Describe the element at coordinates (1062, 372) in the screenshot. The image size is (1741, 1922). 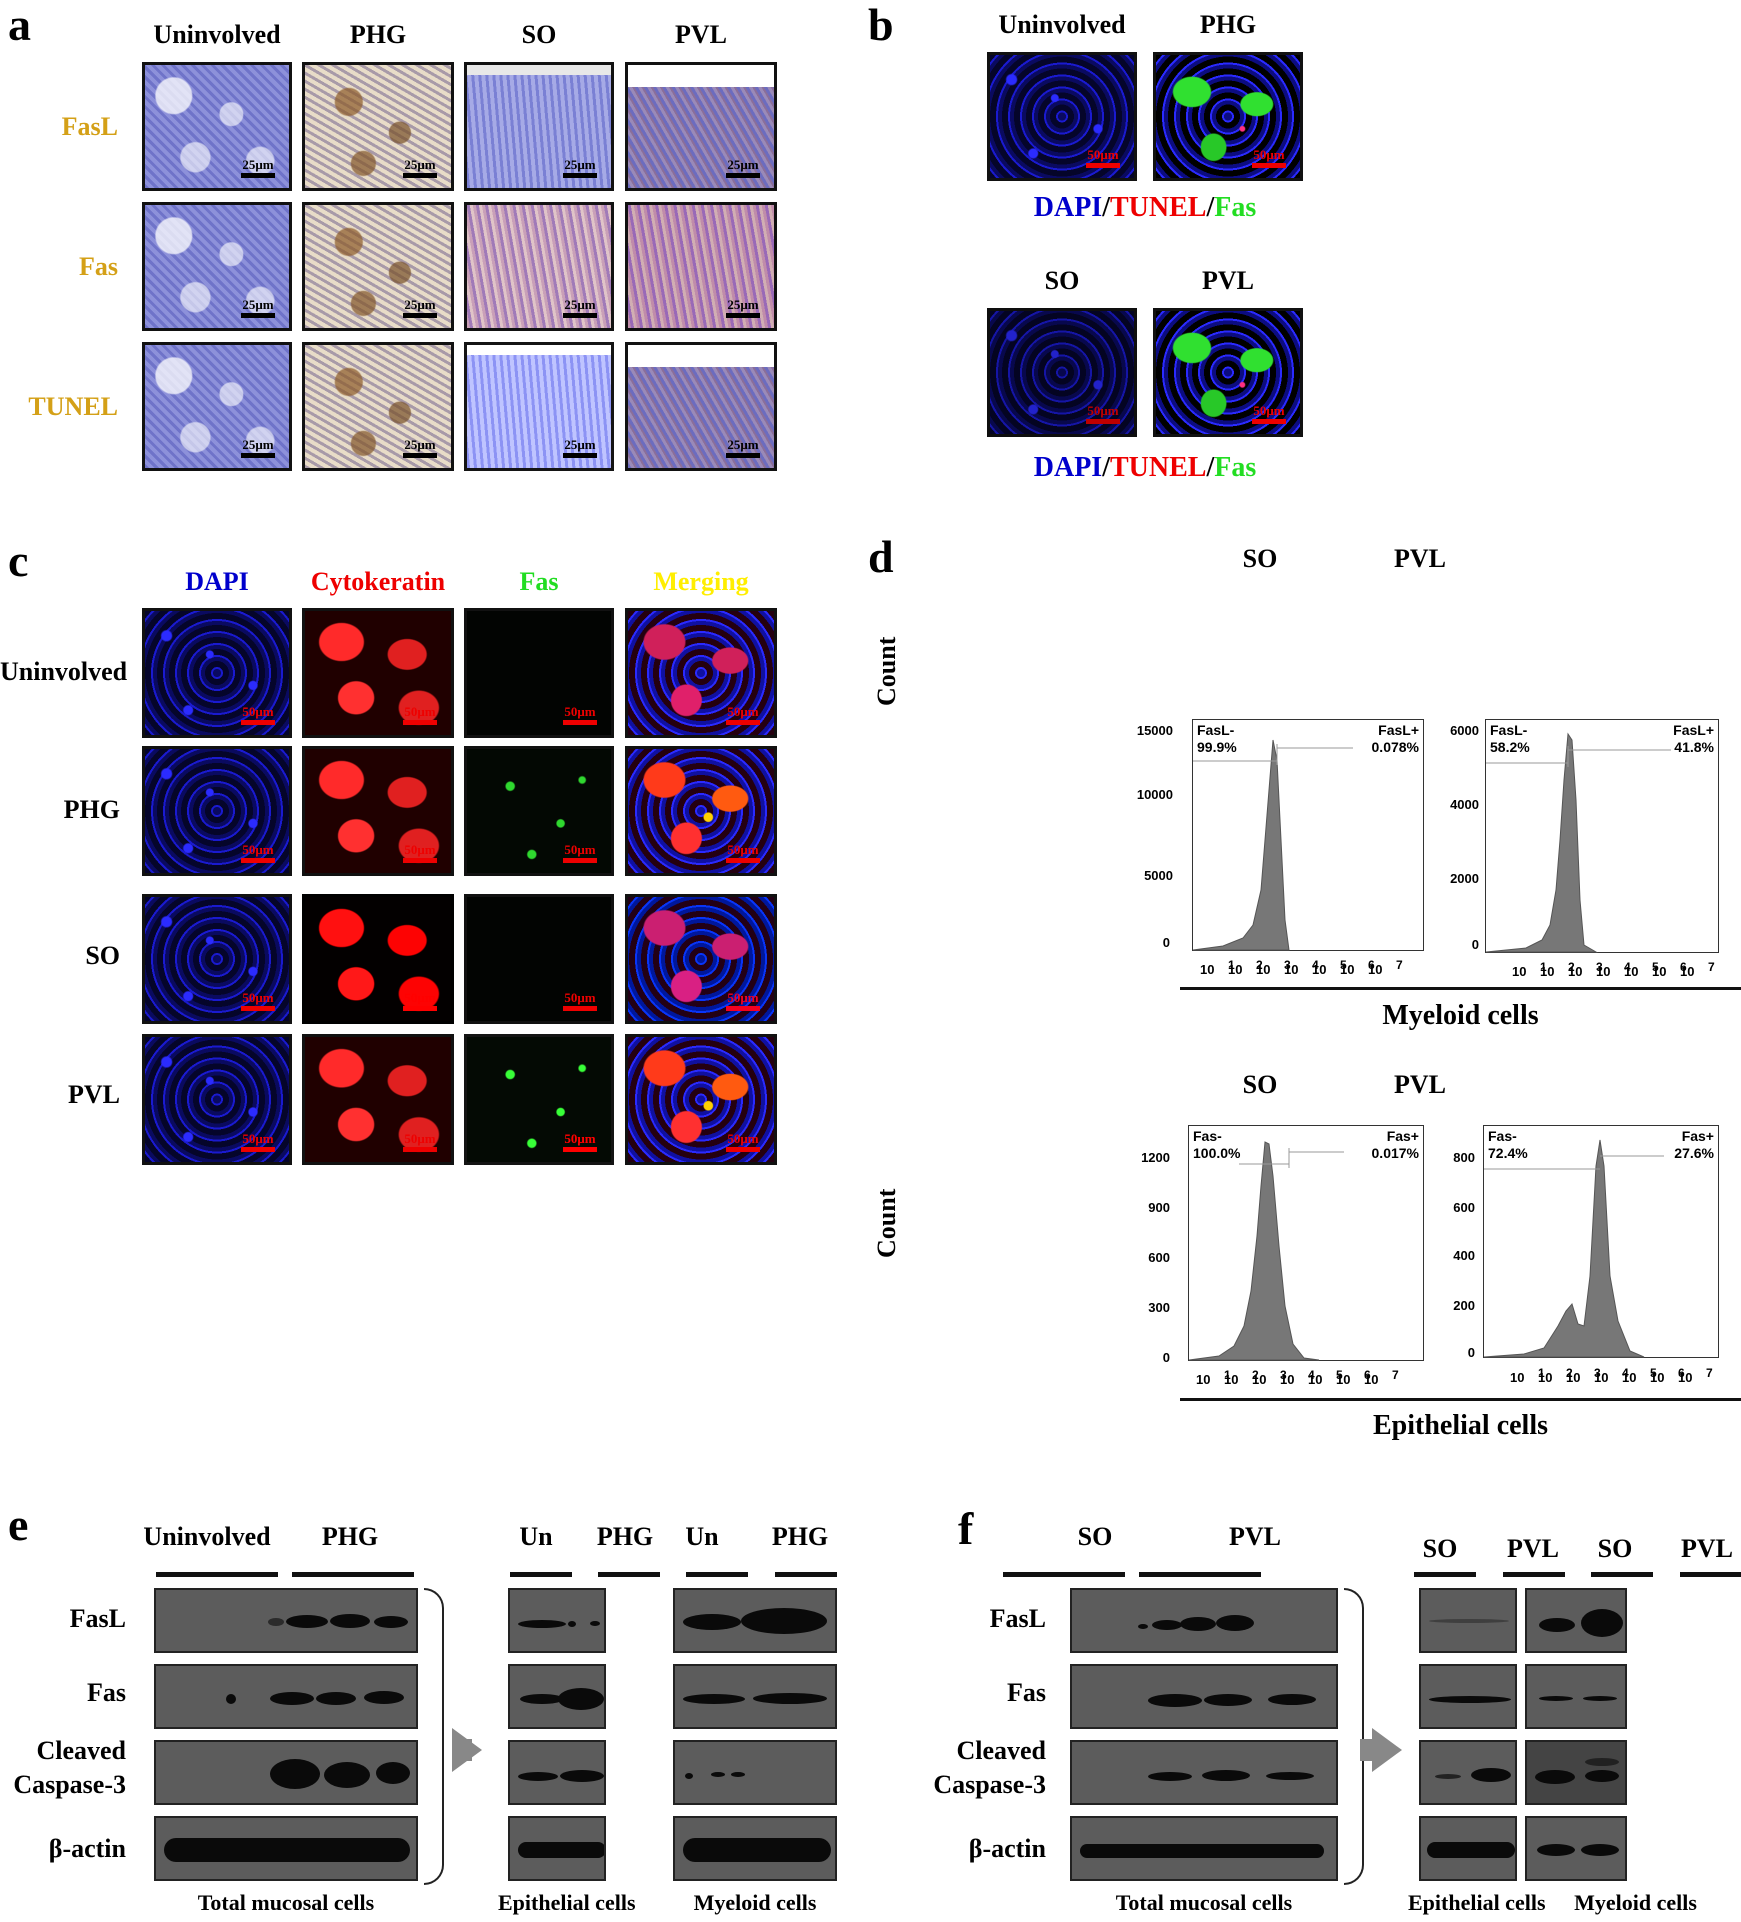
I see `if-image-so: 50μm` at that location.